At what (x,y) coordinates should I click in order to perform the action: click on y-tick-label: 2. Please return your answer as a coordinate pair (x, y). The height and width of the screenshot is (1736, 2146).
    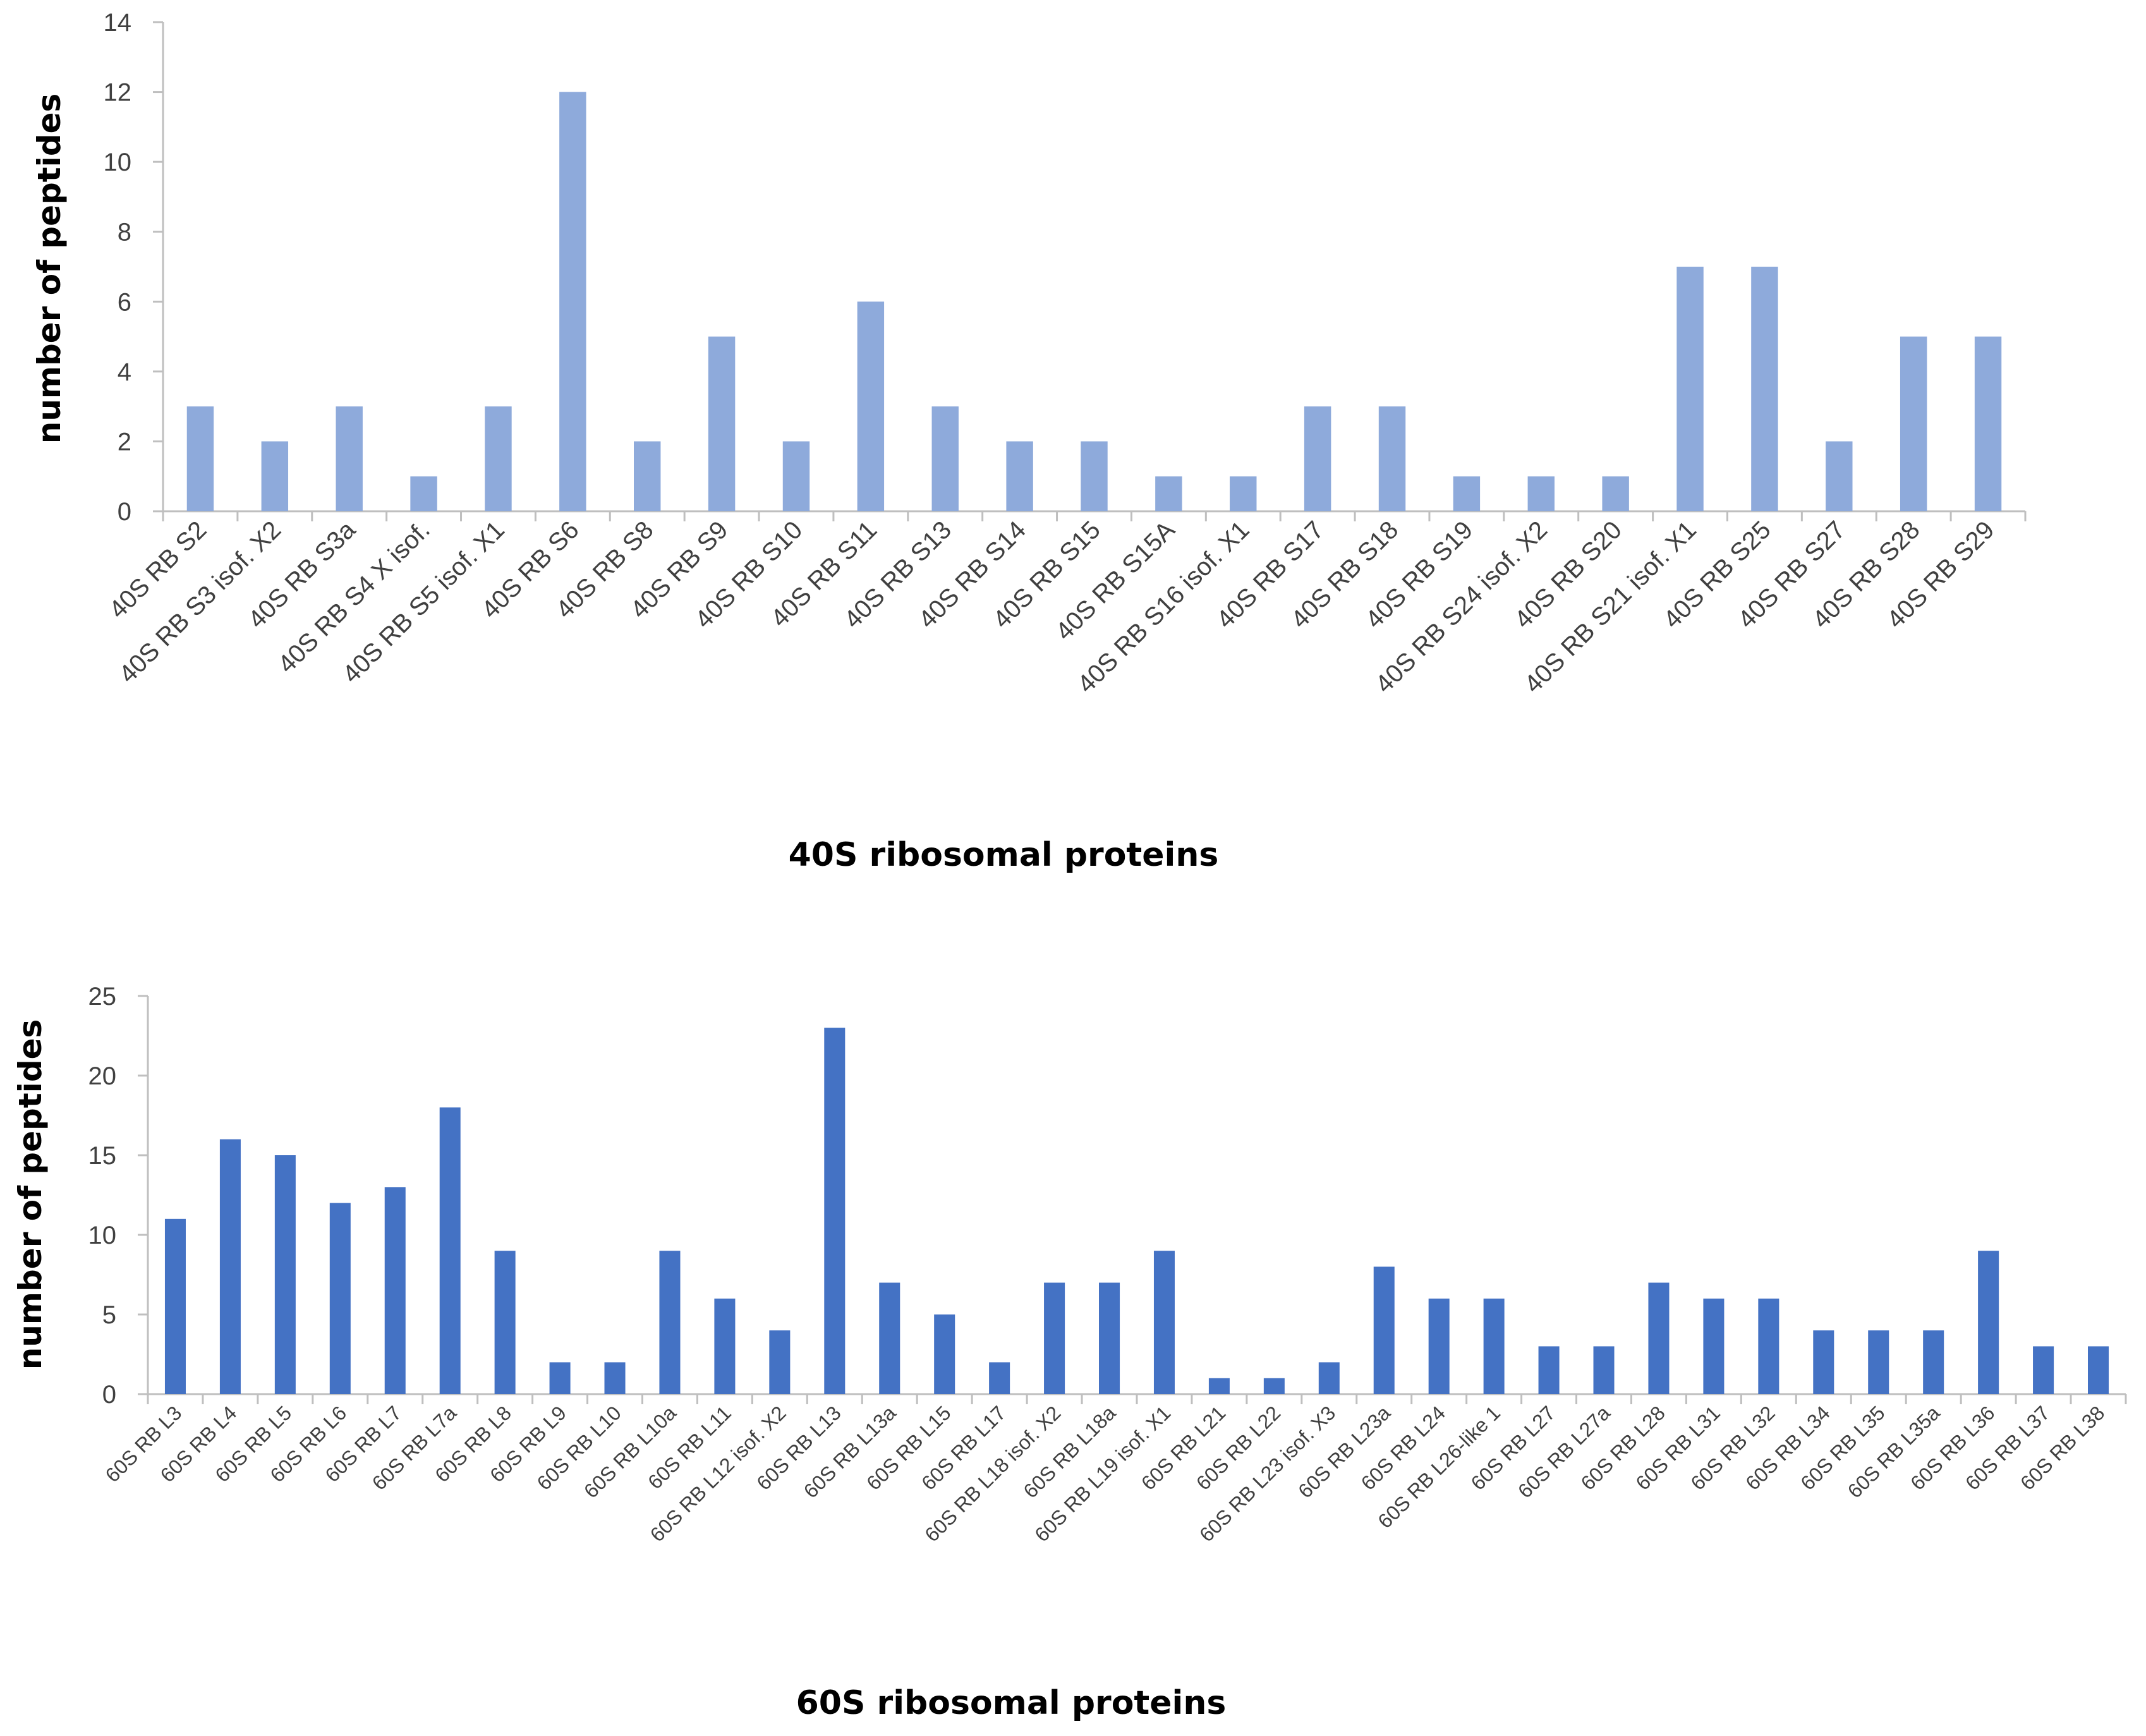
    Looking at the image, I should click on (125, 442).